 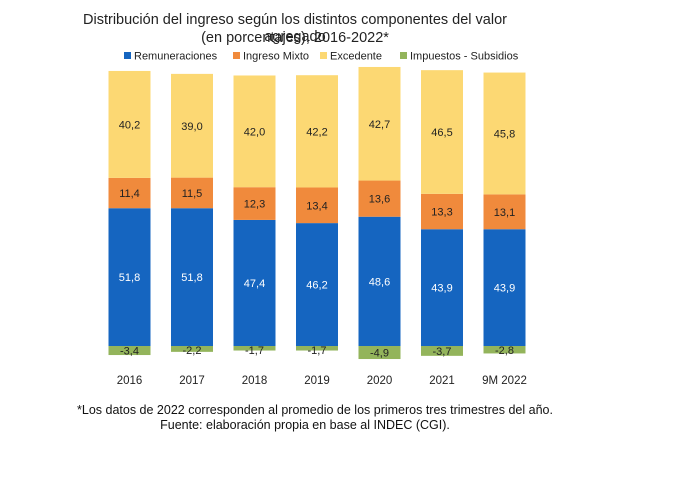 I want to click on x-tick-label: 2016, so click(x=130, y=381).